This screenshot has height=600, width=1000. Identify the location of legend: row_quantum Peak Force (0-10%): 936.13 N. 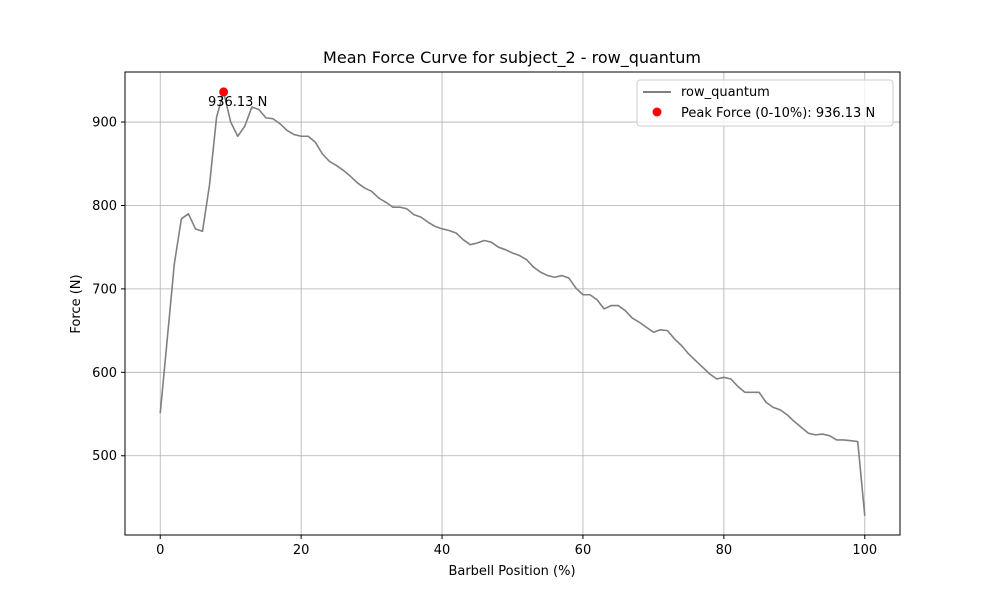
(765, 103).